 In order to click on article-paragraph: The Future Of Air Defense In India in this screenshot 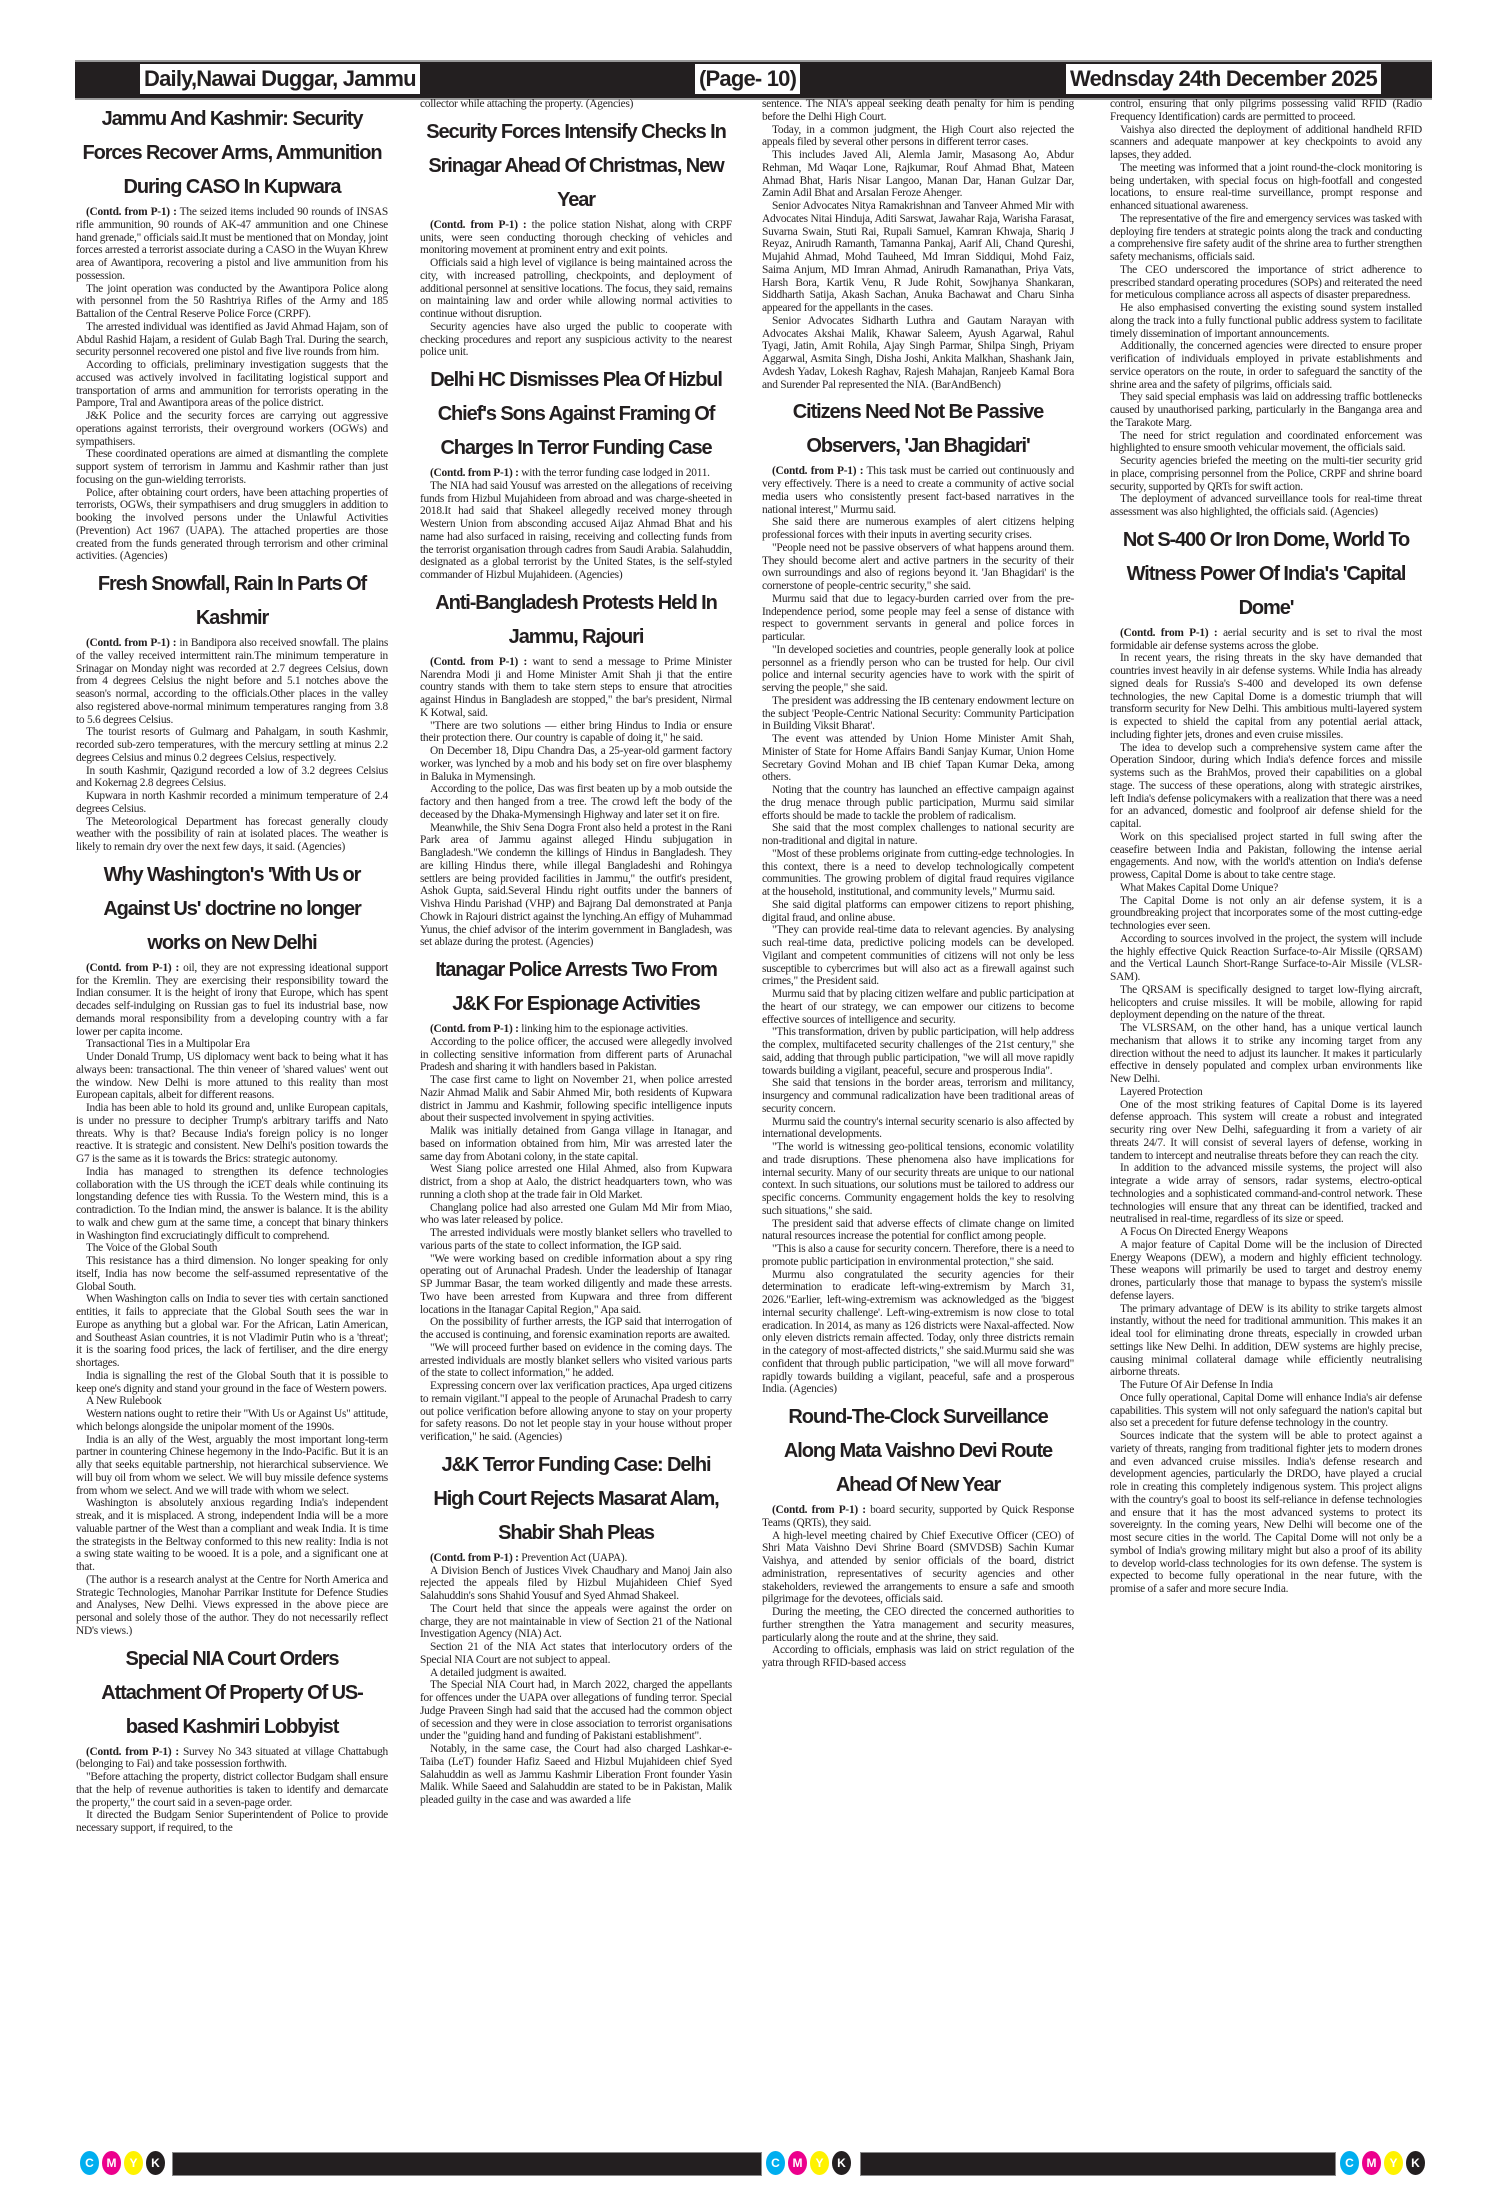, I will do `click(1196, 1385)`.